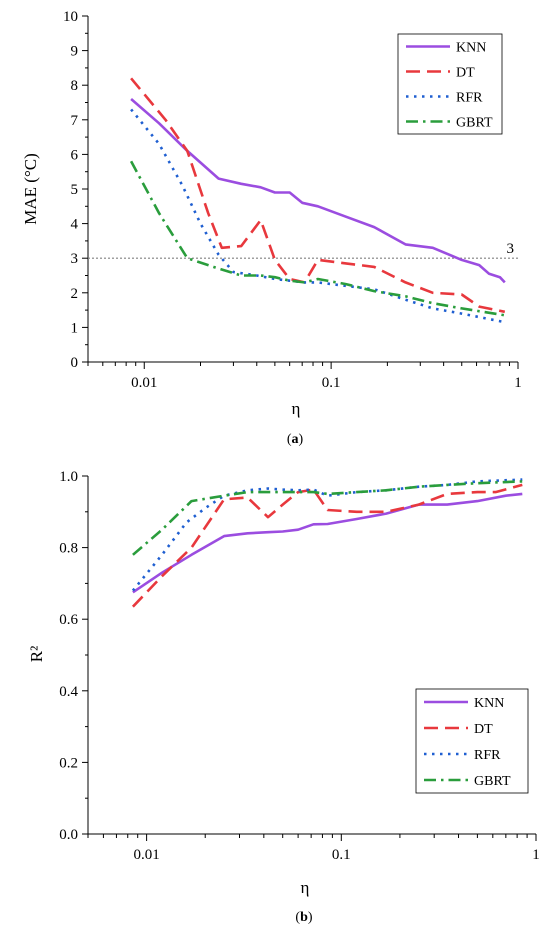 The image size is (550, 935). What do you see at coordinates (75, 363) in the screenshot?
I see `y-tick-label: 0` at bounding box center [75, 363].